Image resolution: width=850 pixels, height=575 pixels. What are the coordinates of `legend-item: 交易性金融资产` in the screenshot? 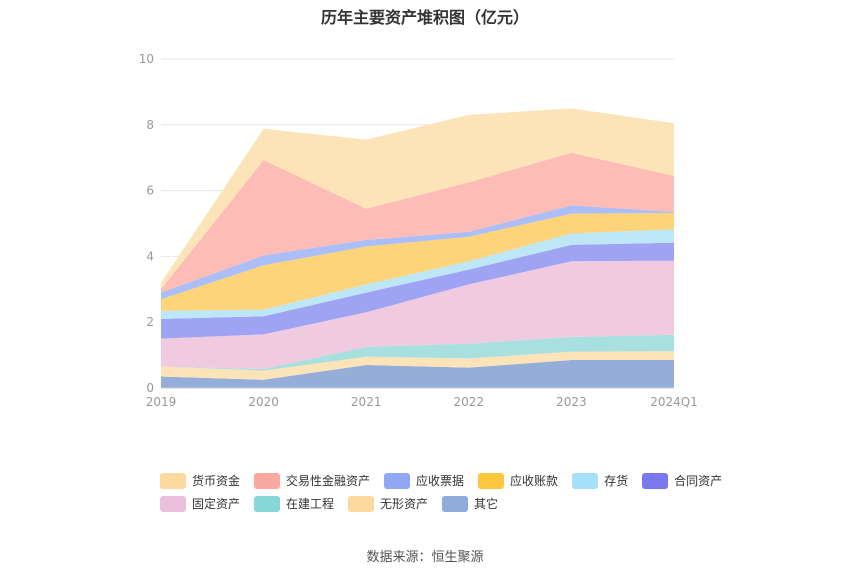 It's located at (312, 480).